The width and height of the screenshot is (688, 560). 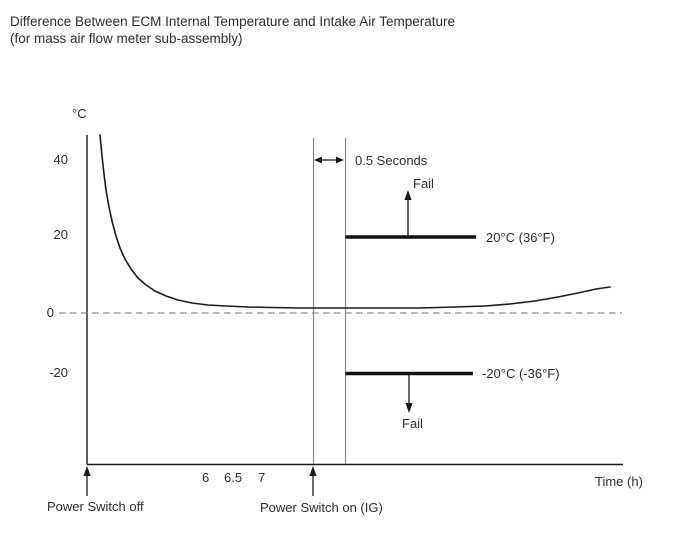 I want to click on fail-lower-label: Fail, so click(x=412, y=423).